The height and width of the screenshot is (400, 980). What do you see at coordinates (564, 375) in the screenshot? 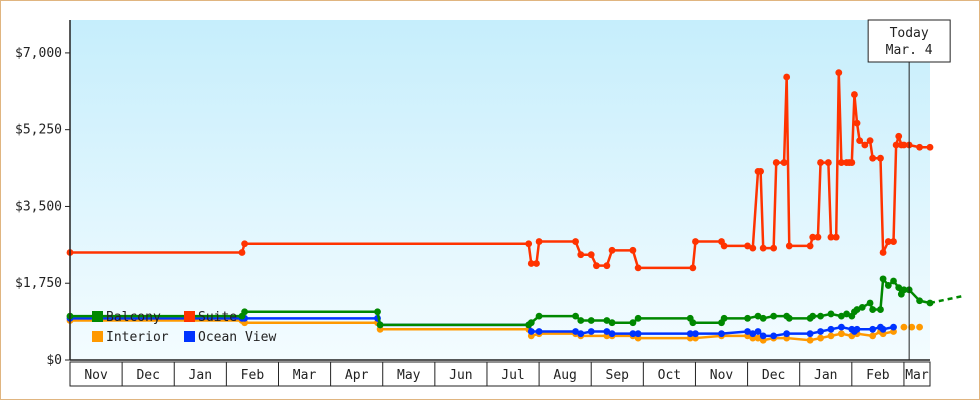
I see `month-label: Aug` at bounding box center [564, 375].